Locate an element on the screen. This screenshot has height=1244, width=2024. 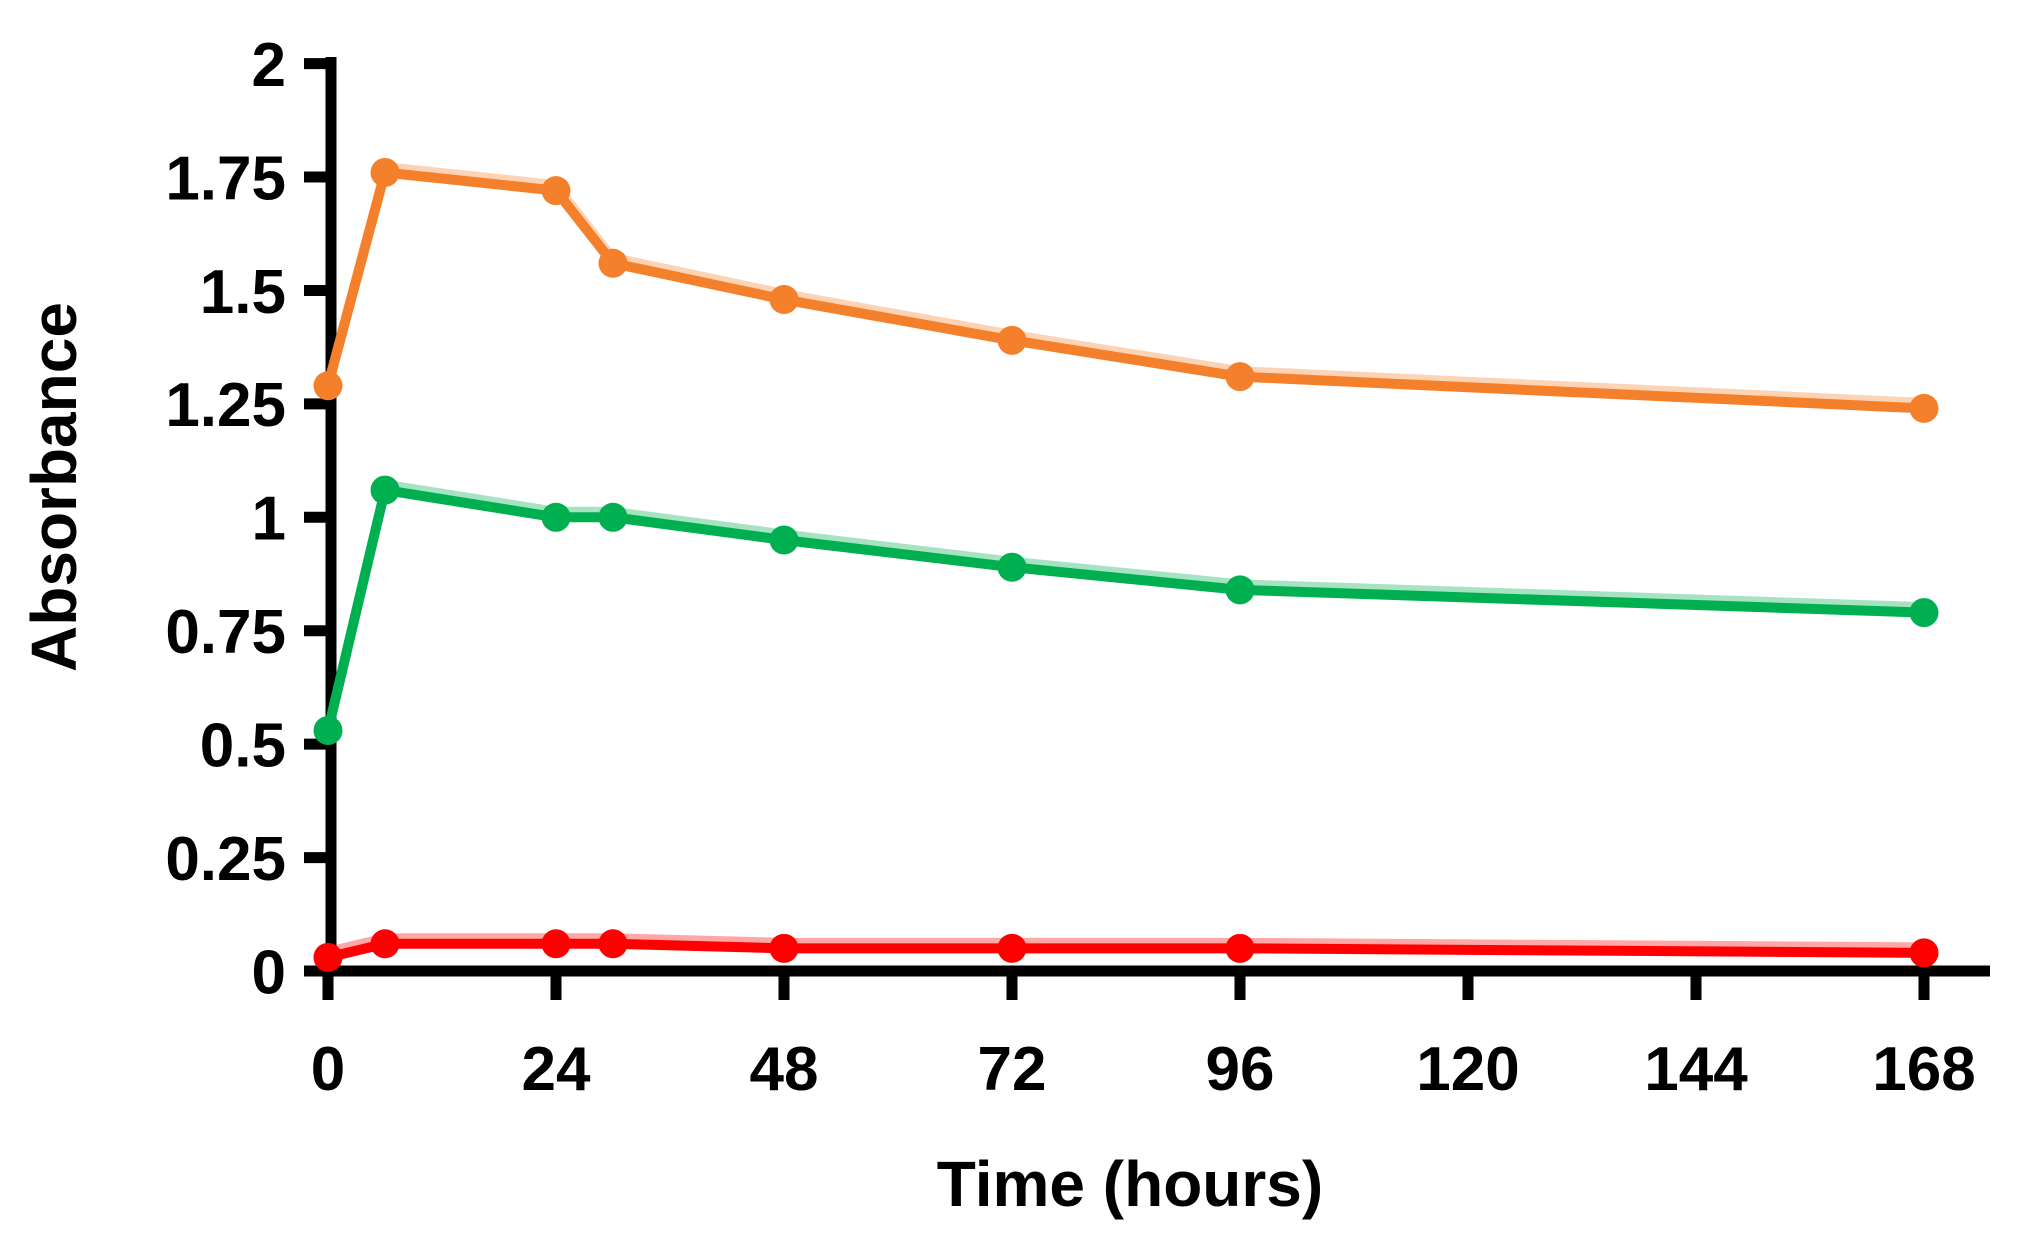
y-tick-label: 1 is located at coordinates (269, 519).